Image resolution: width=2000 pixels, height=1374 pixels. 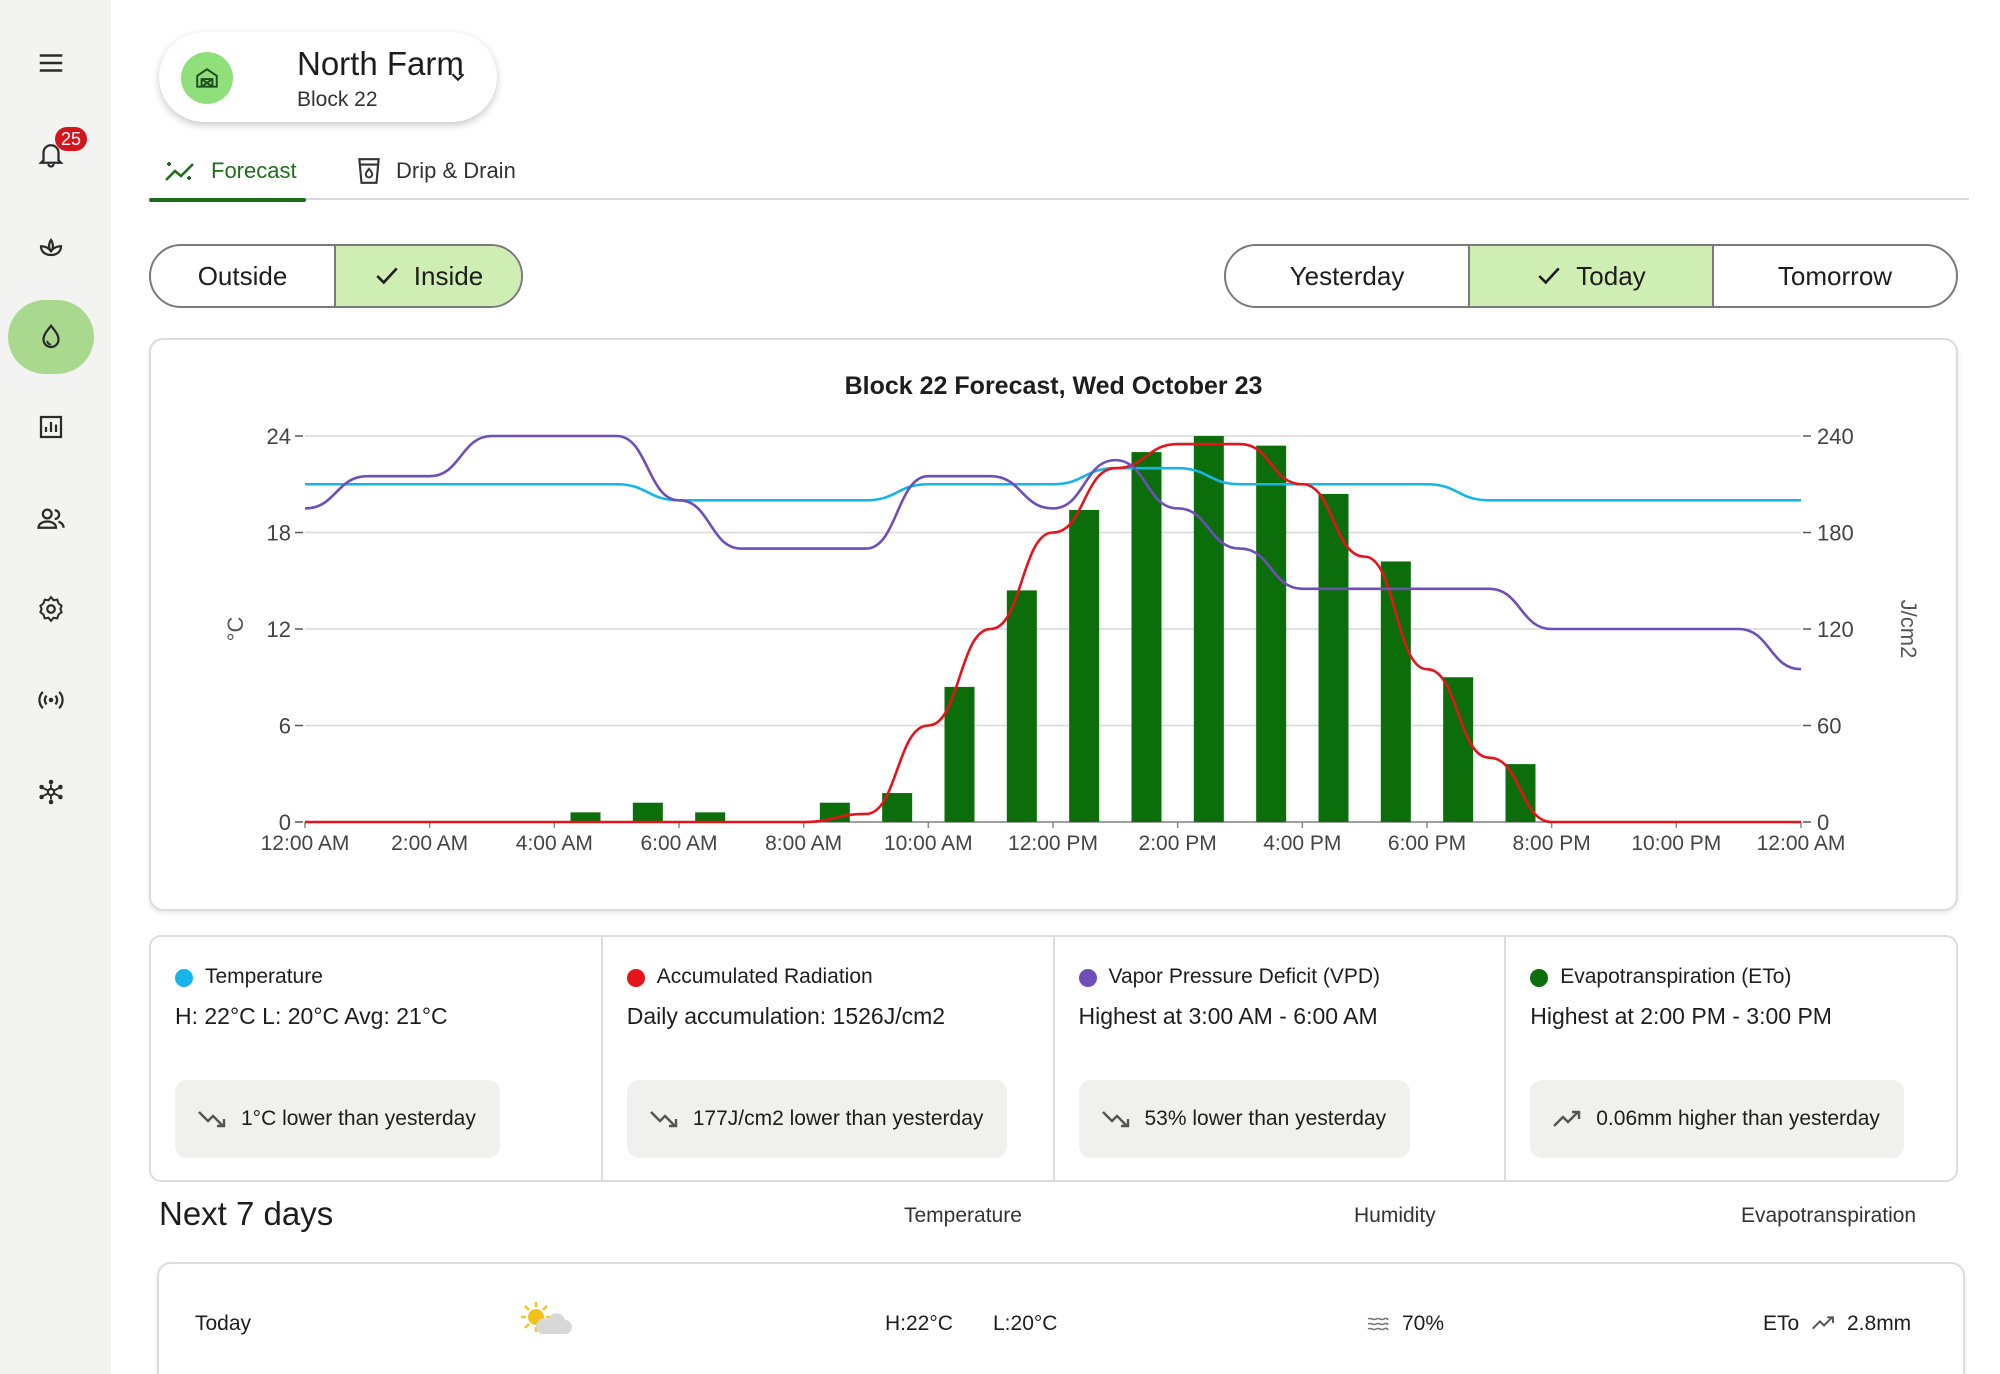 What do you see at coordinates (546, 1318) in the screenshot?
I see `partly-sunny-icon` at bounding box center [546, 1318].